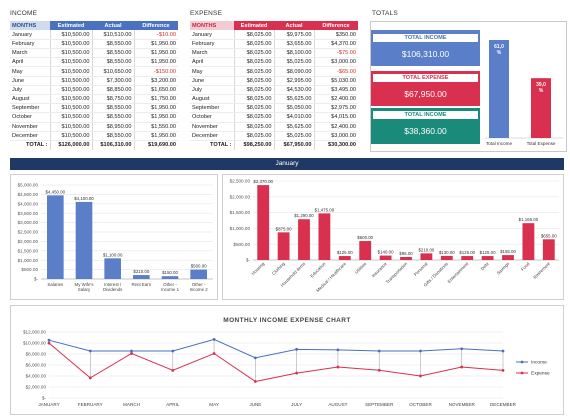 Image resolution: width=570 pixels, height=419 pixels. Describe the element at coordinates (113, 254) in the screenshot. I see `data-label: $1,100.00` at that location.